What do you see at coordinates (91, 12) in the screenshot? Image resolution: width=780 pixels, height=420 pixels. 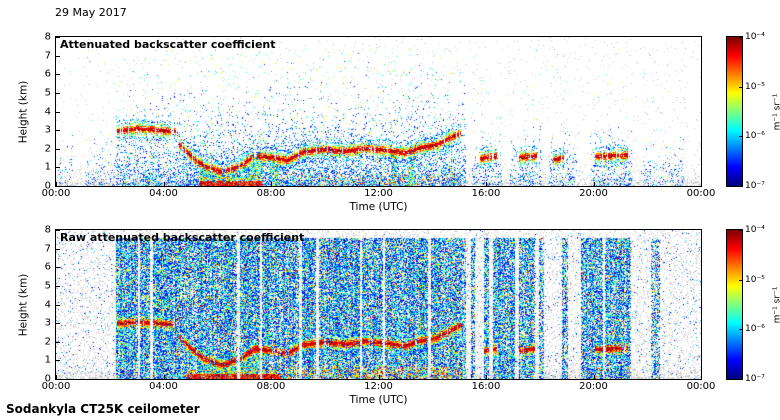 I see `date-label: 29 May 2017` at bounding box center [91, 12].